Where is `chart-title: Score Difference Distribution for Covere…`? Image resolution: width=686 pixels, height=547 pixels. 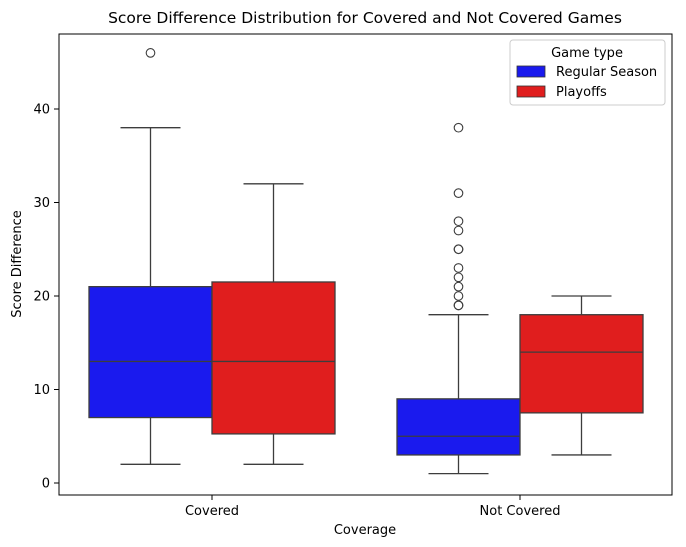
chart-title: Score Difference Distribution for Covere… is located at coordinates (365, 18).